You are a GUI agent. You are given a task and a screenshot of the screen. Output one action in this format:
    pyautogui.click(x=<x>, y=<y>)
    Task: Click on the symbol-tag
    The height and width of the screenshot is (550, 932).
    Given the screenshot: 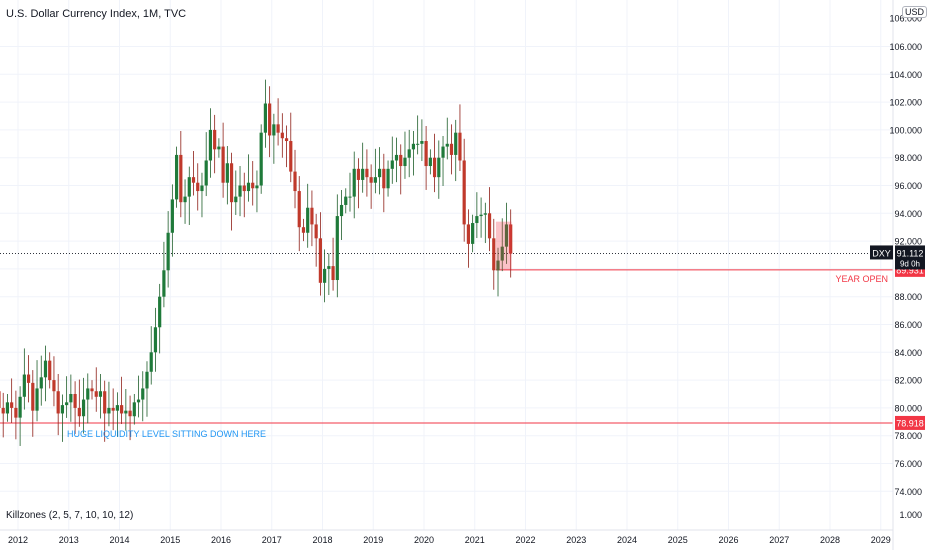 What is the action you would take?
    pyautogui.click(x=881, y=252)
    